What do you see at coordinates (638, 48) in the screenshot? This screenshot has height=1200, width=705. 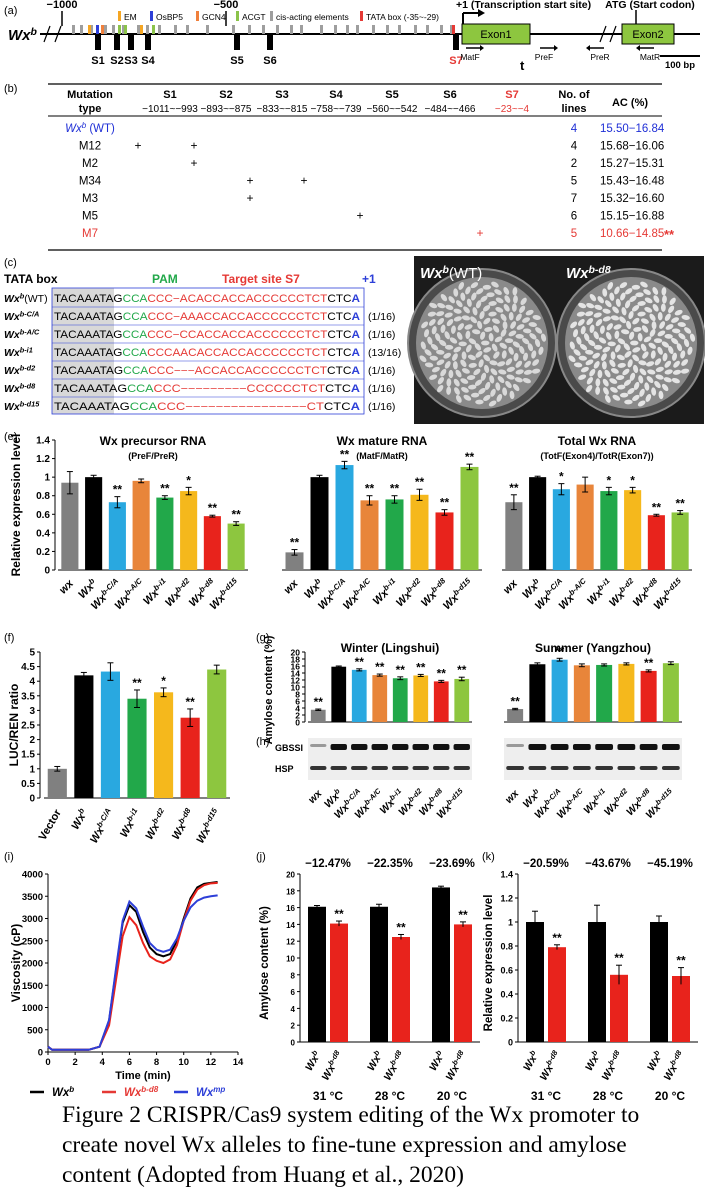 I see `primer-arrow-head` at bounding box center [638, 48].